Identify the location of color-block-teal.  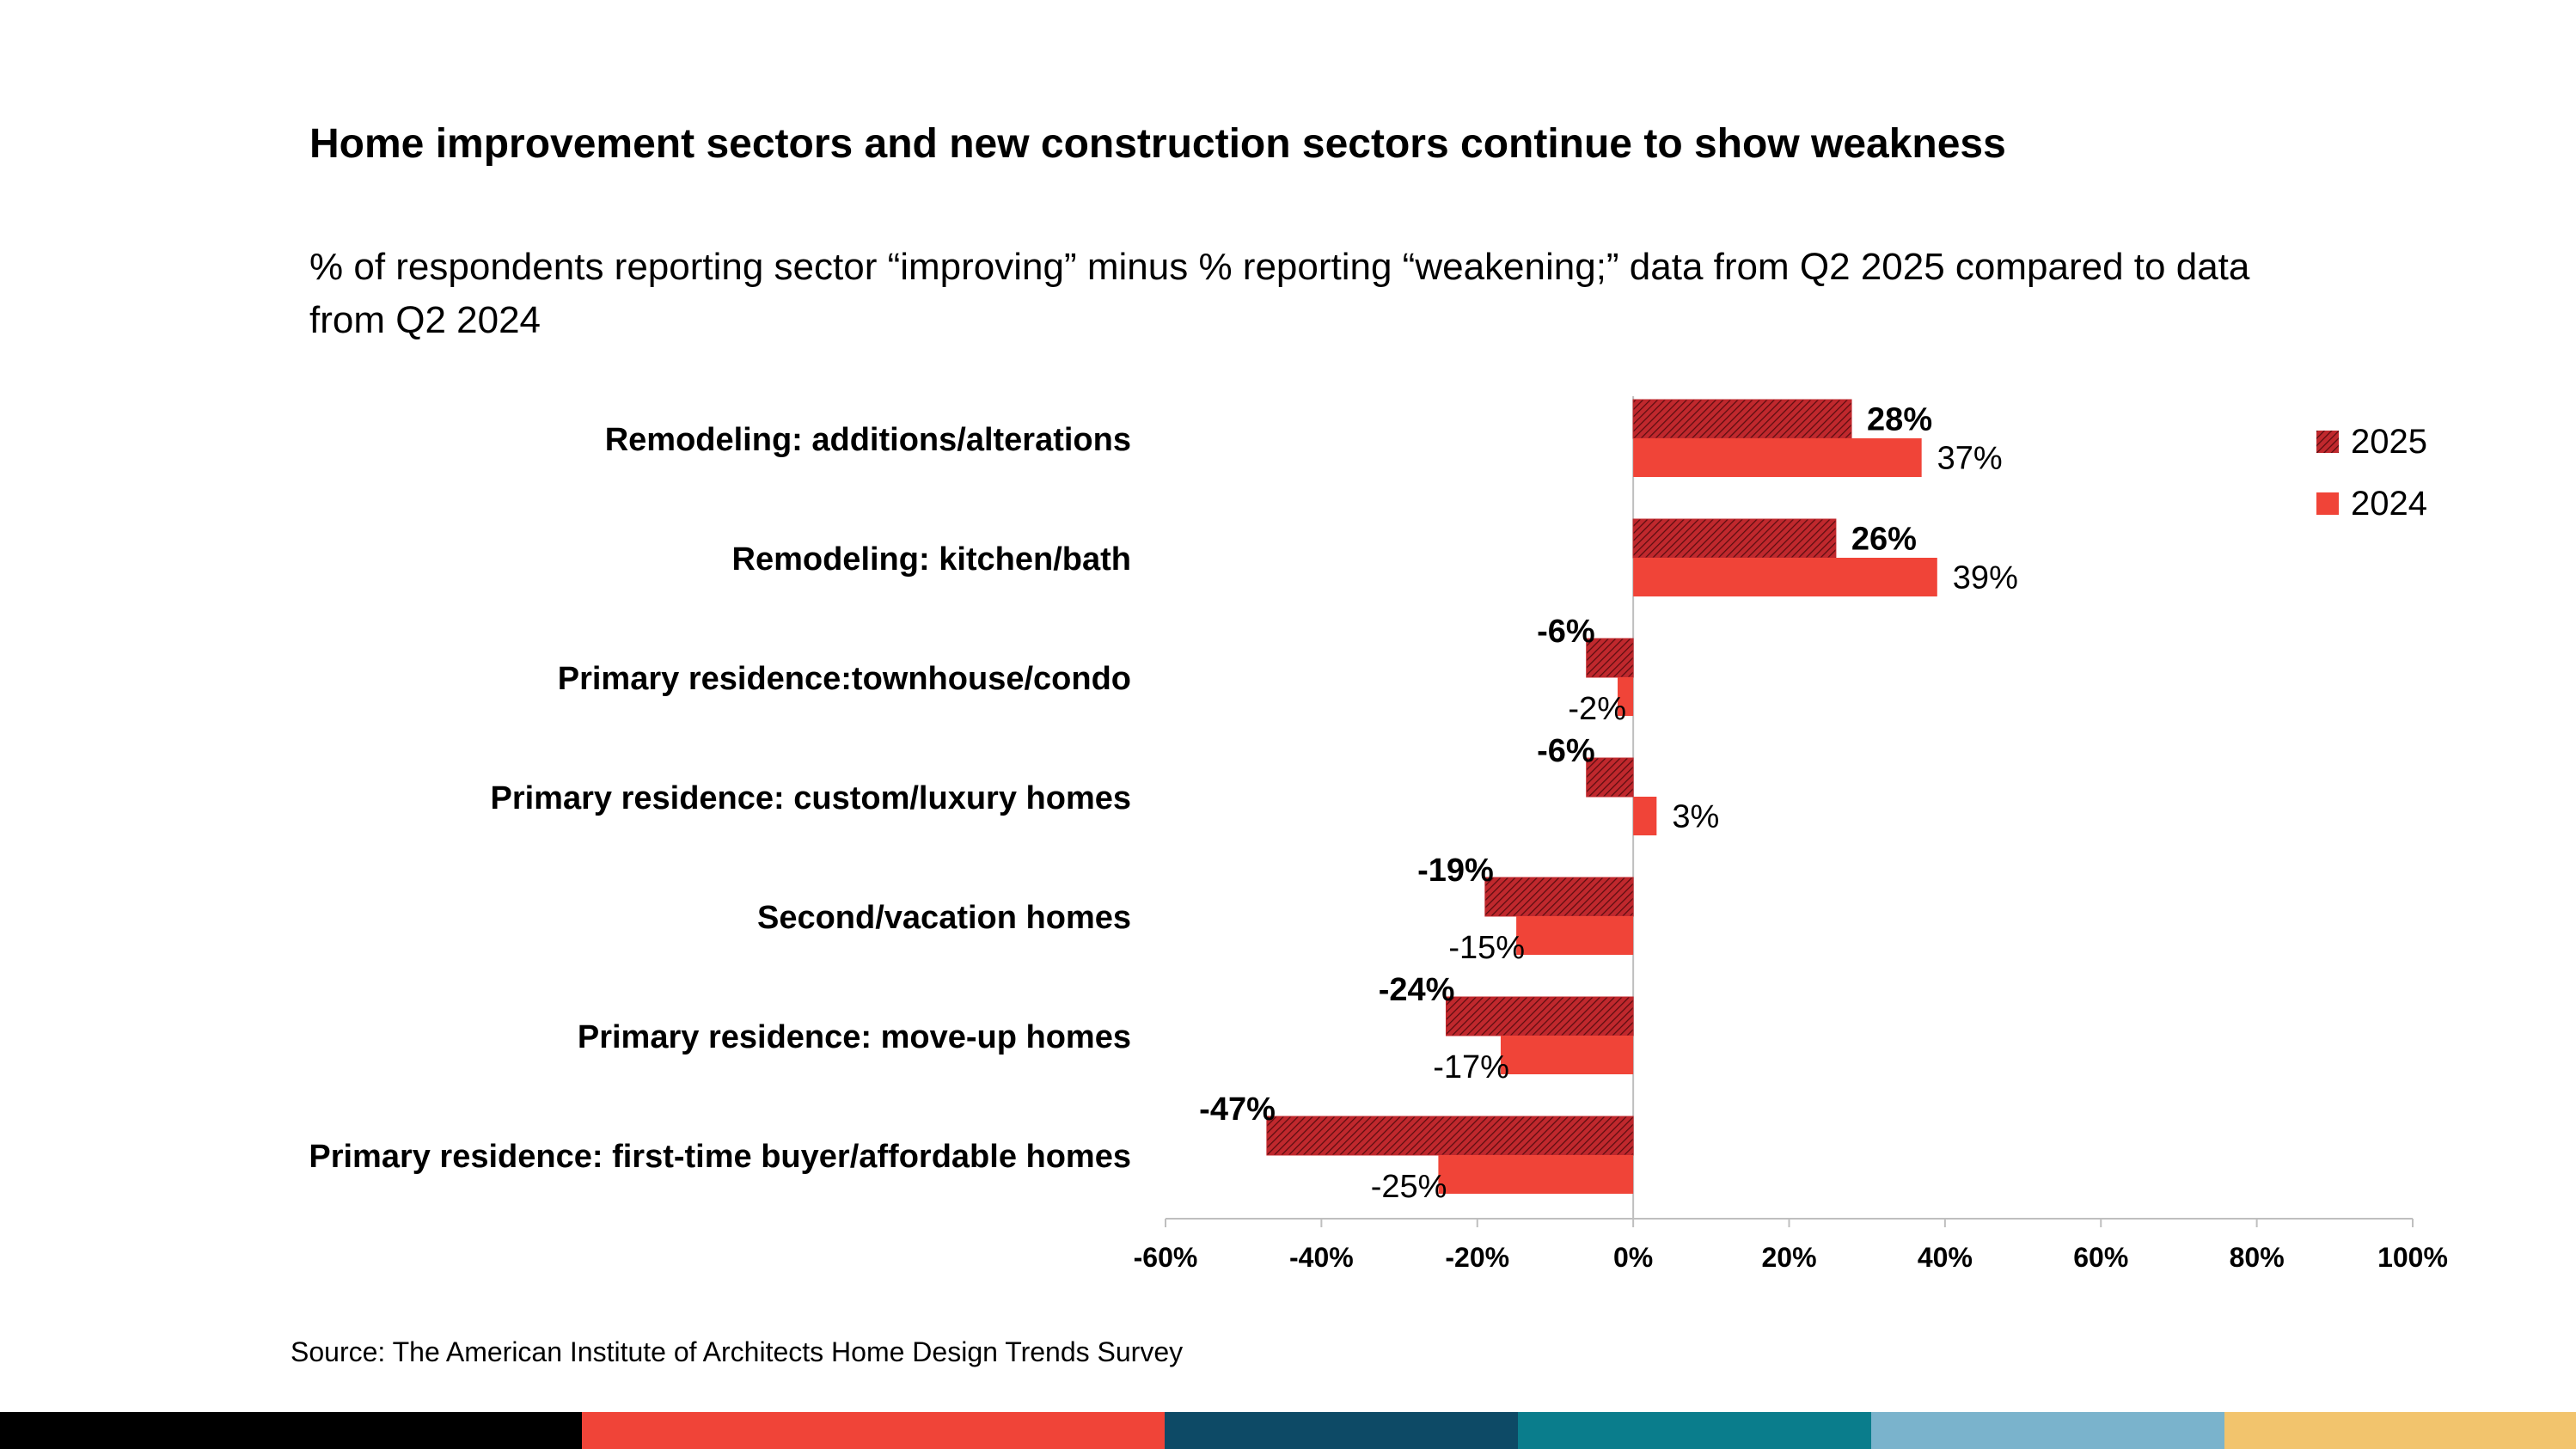
(1694, 1430).